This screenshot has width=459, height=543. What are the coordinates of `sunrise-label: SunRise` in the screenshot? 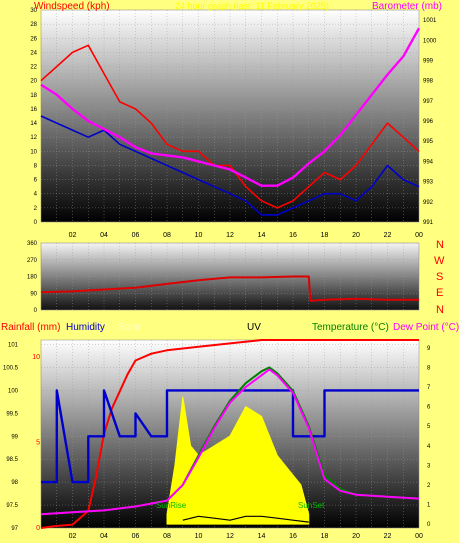 It's located at (171, 505).